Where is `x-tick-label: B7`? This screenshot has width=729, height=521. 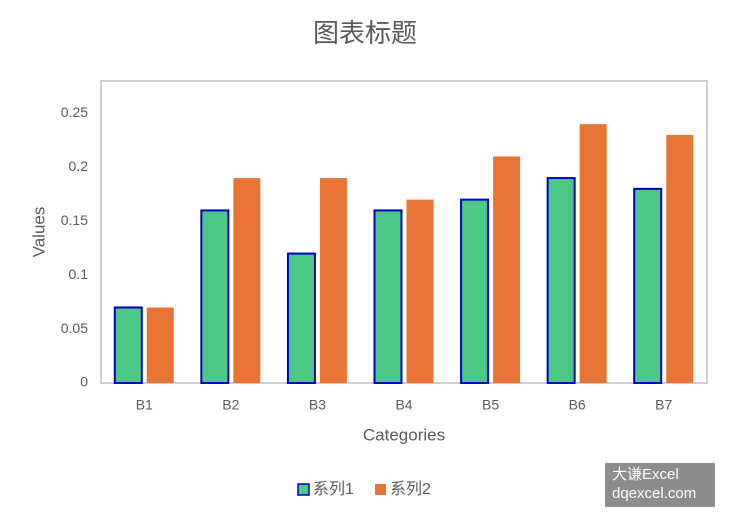
x-tick-label: B7 is located at coordinates (663, 405).